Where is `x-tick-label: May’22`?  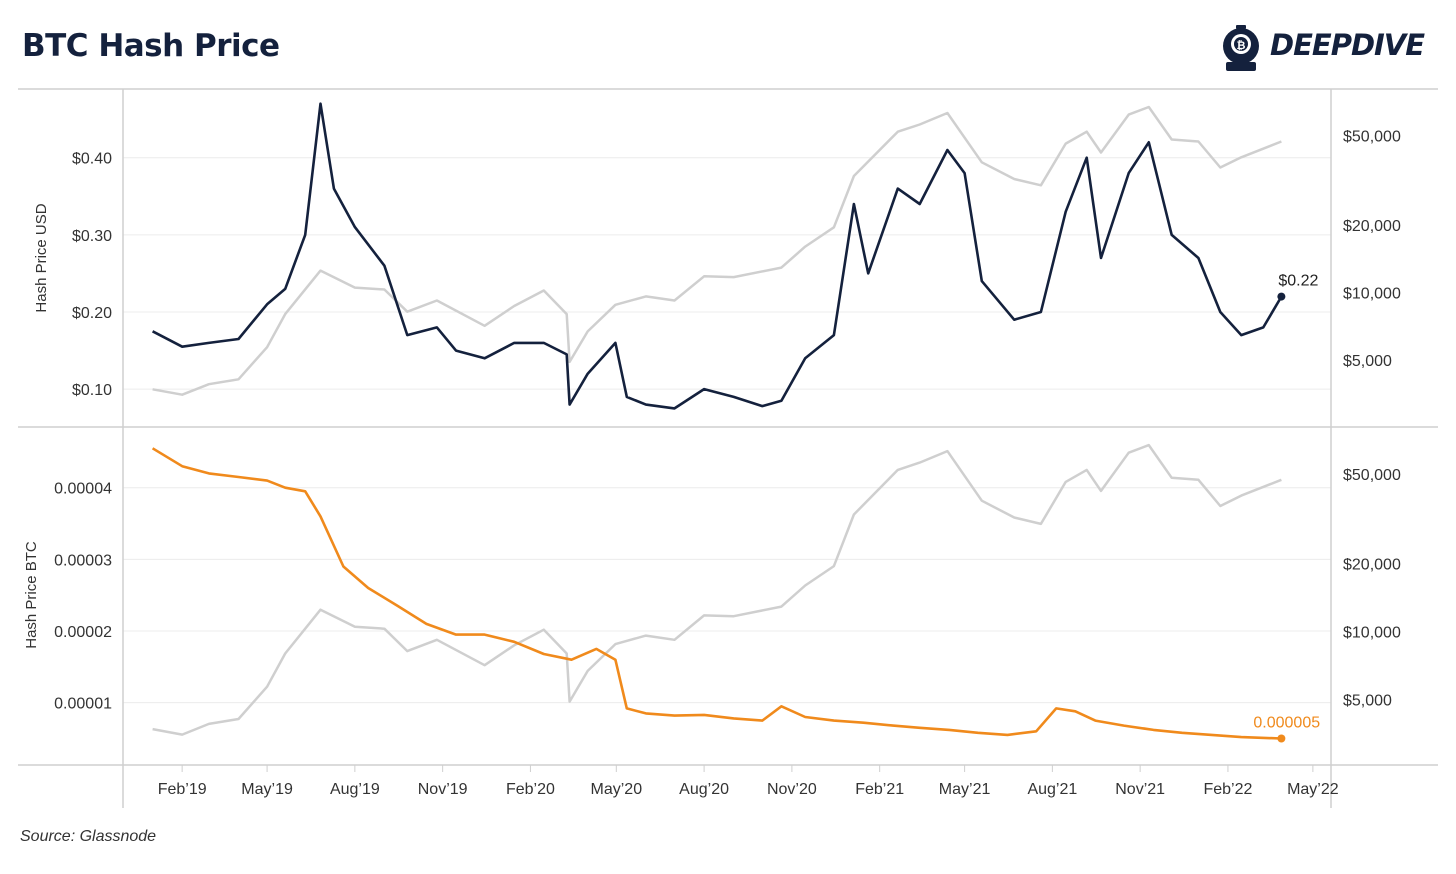 x-tick-label: May’22 is located at coordinates (1313, 789).